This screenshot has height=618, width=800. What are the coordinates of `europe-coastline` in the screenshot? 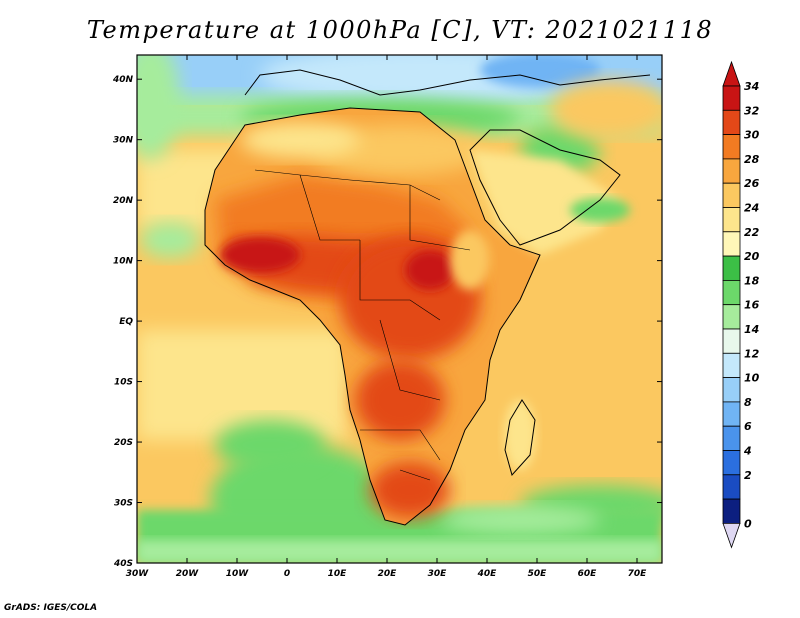 It's located at (447, 82).